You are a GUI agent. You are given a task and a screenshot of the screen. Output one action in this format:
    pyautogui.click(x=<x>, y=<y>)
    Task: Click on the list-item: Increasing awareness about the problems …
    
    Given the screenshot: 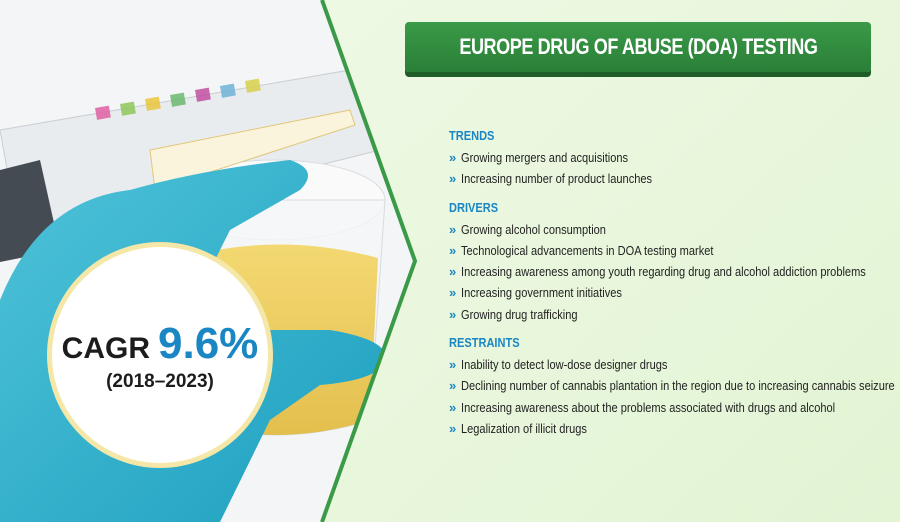 What is the action you would take?
    pyautogui.click(x=671, y=407)
    